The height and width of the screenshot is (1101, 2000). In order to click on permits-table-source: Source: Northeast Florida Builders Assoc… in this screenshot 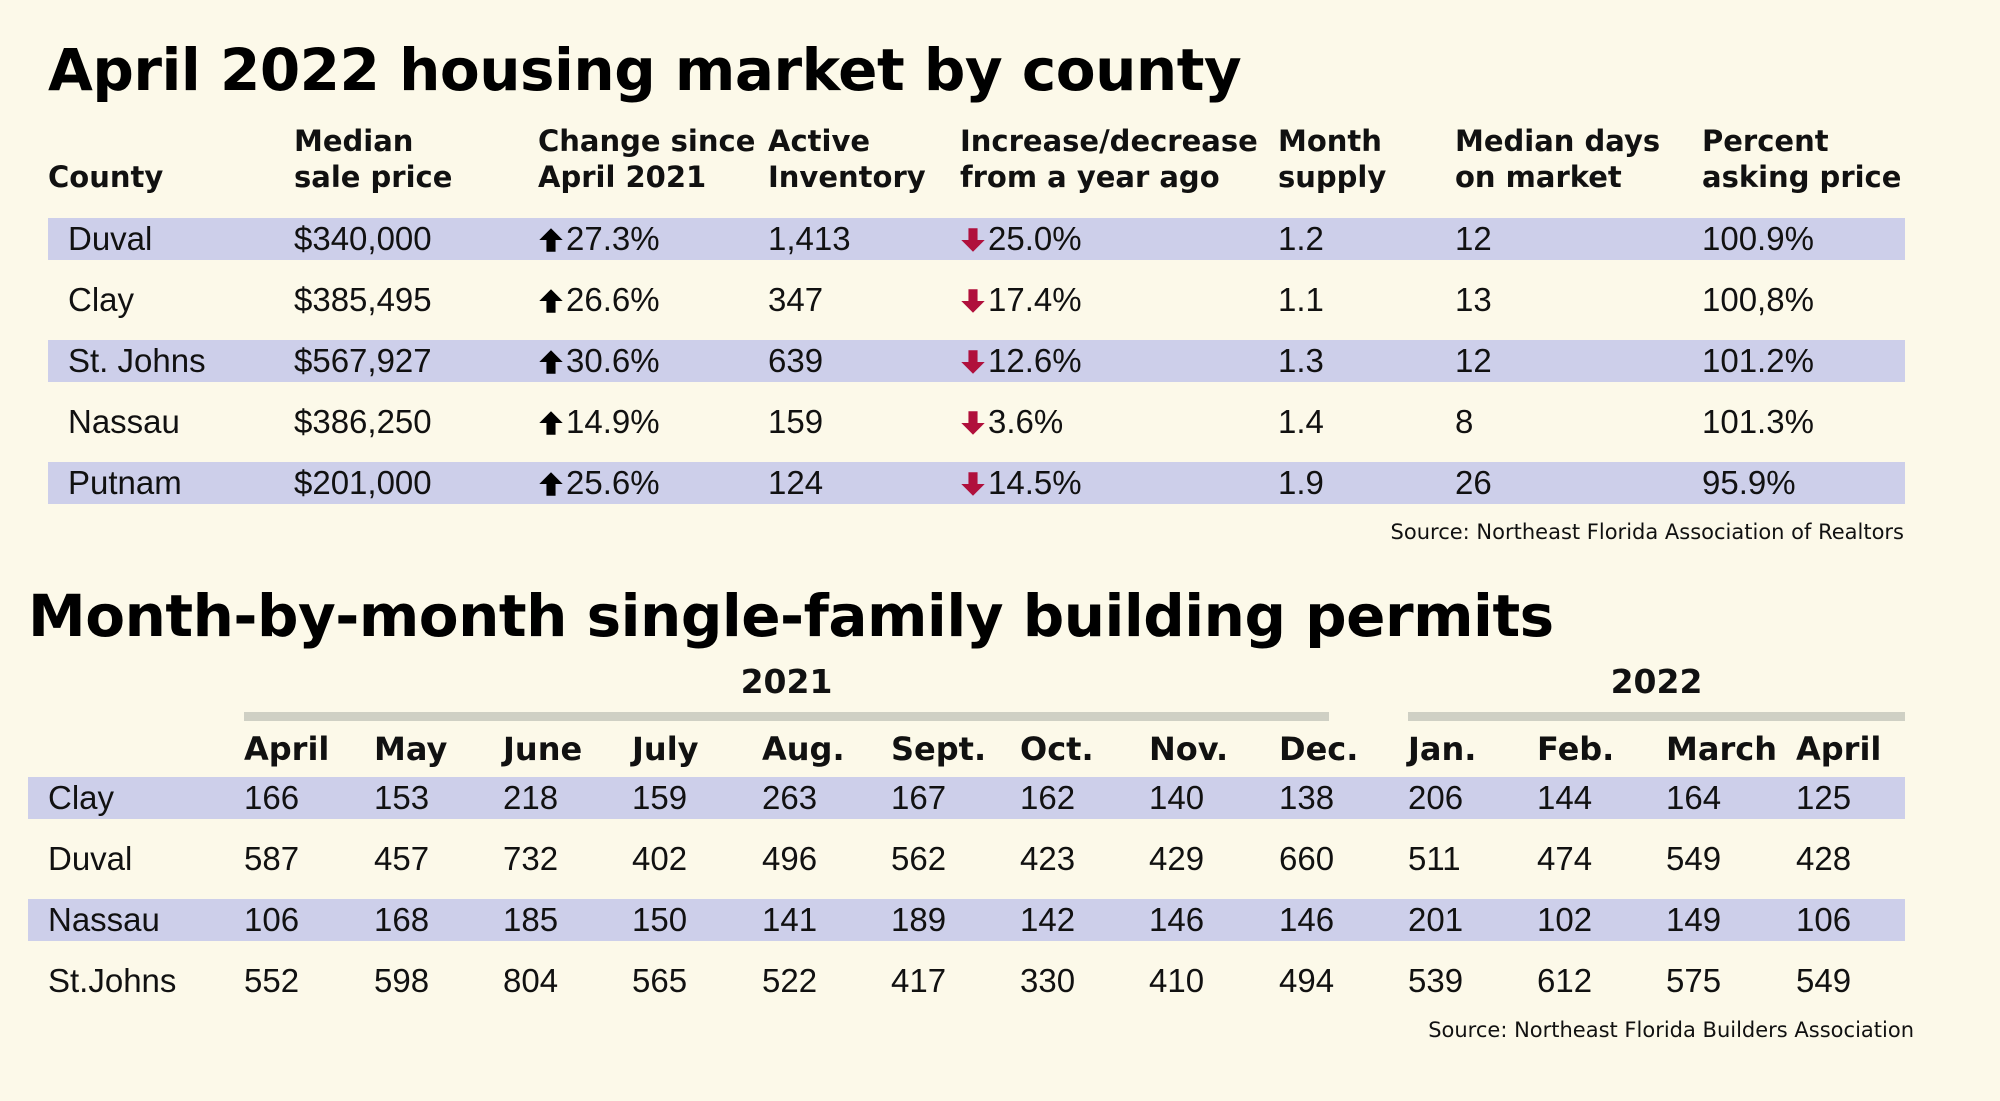, I will do `click(1671, 1030)`.